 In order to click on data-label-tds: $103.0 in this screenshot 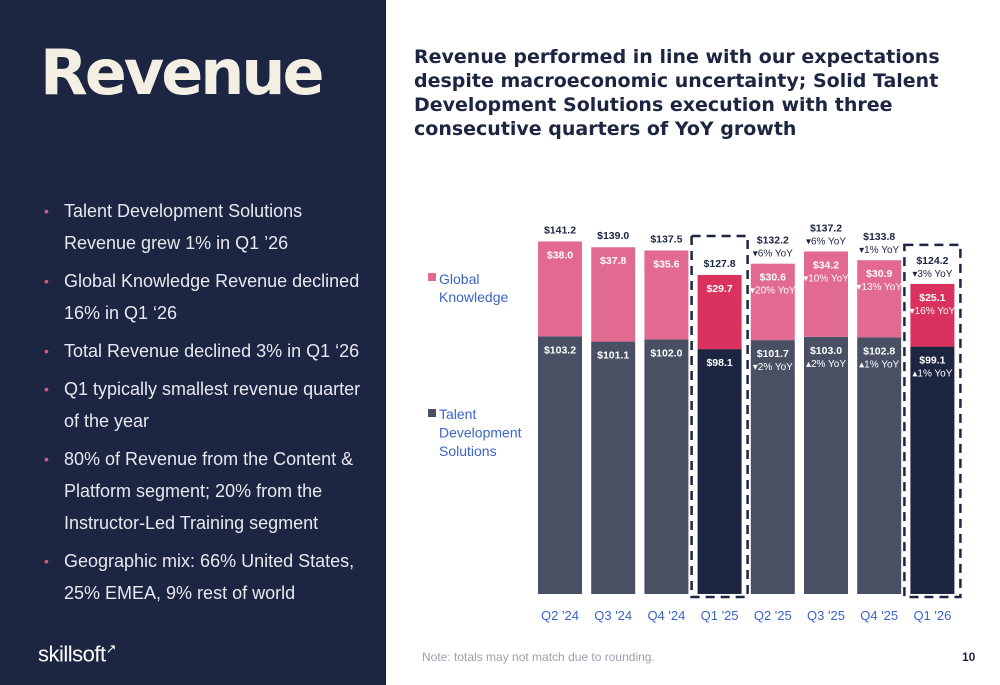, I will do `click(826, 351)`.